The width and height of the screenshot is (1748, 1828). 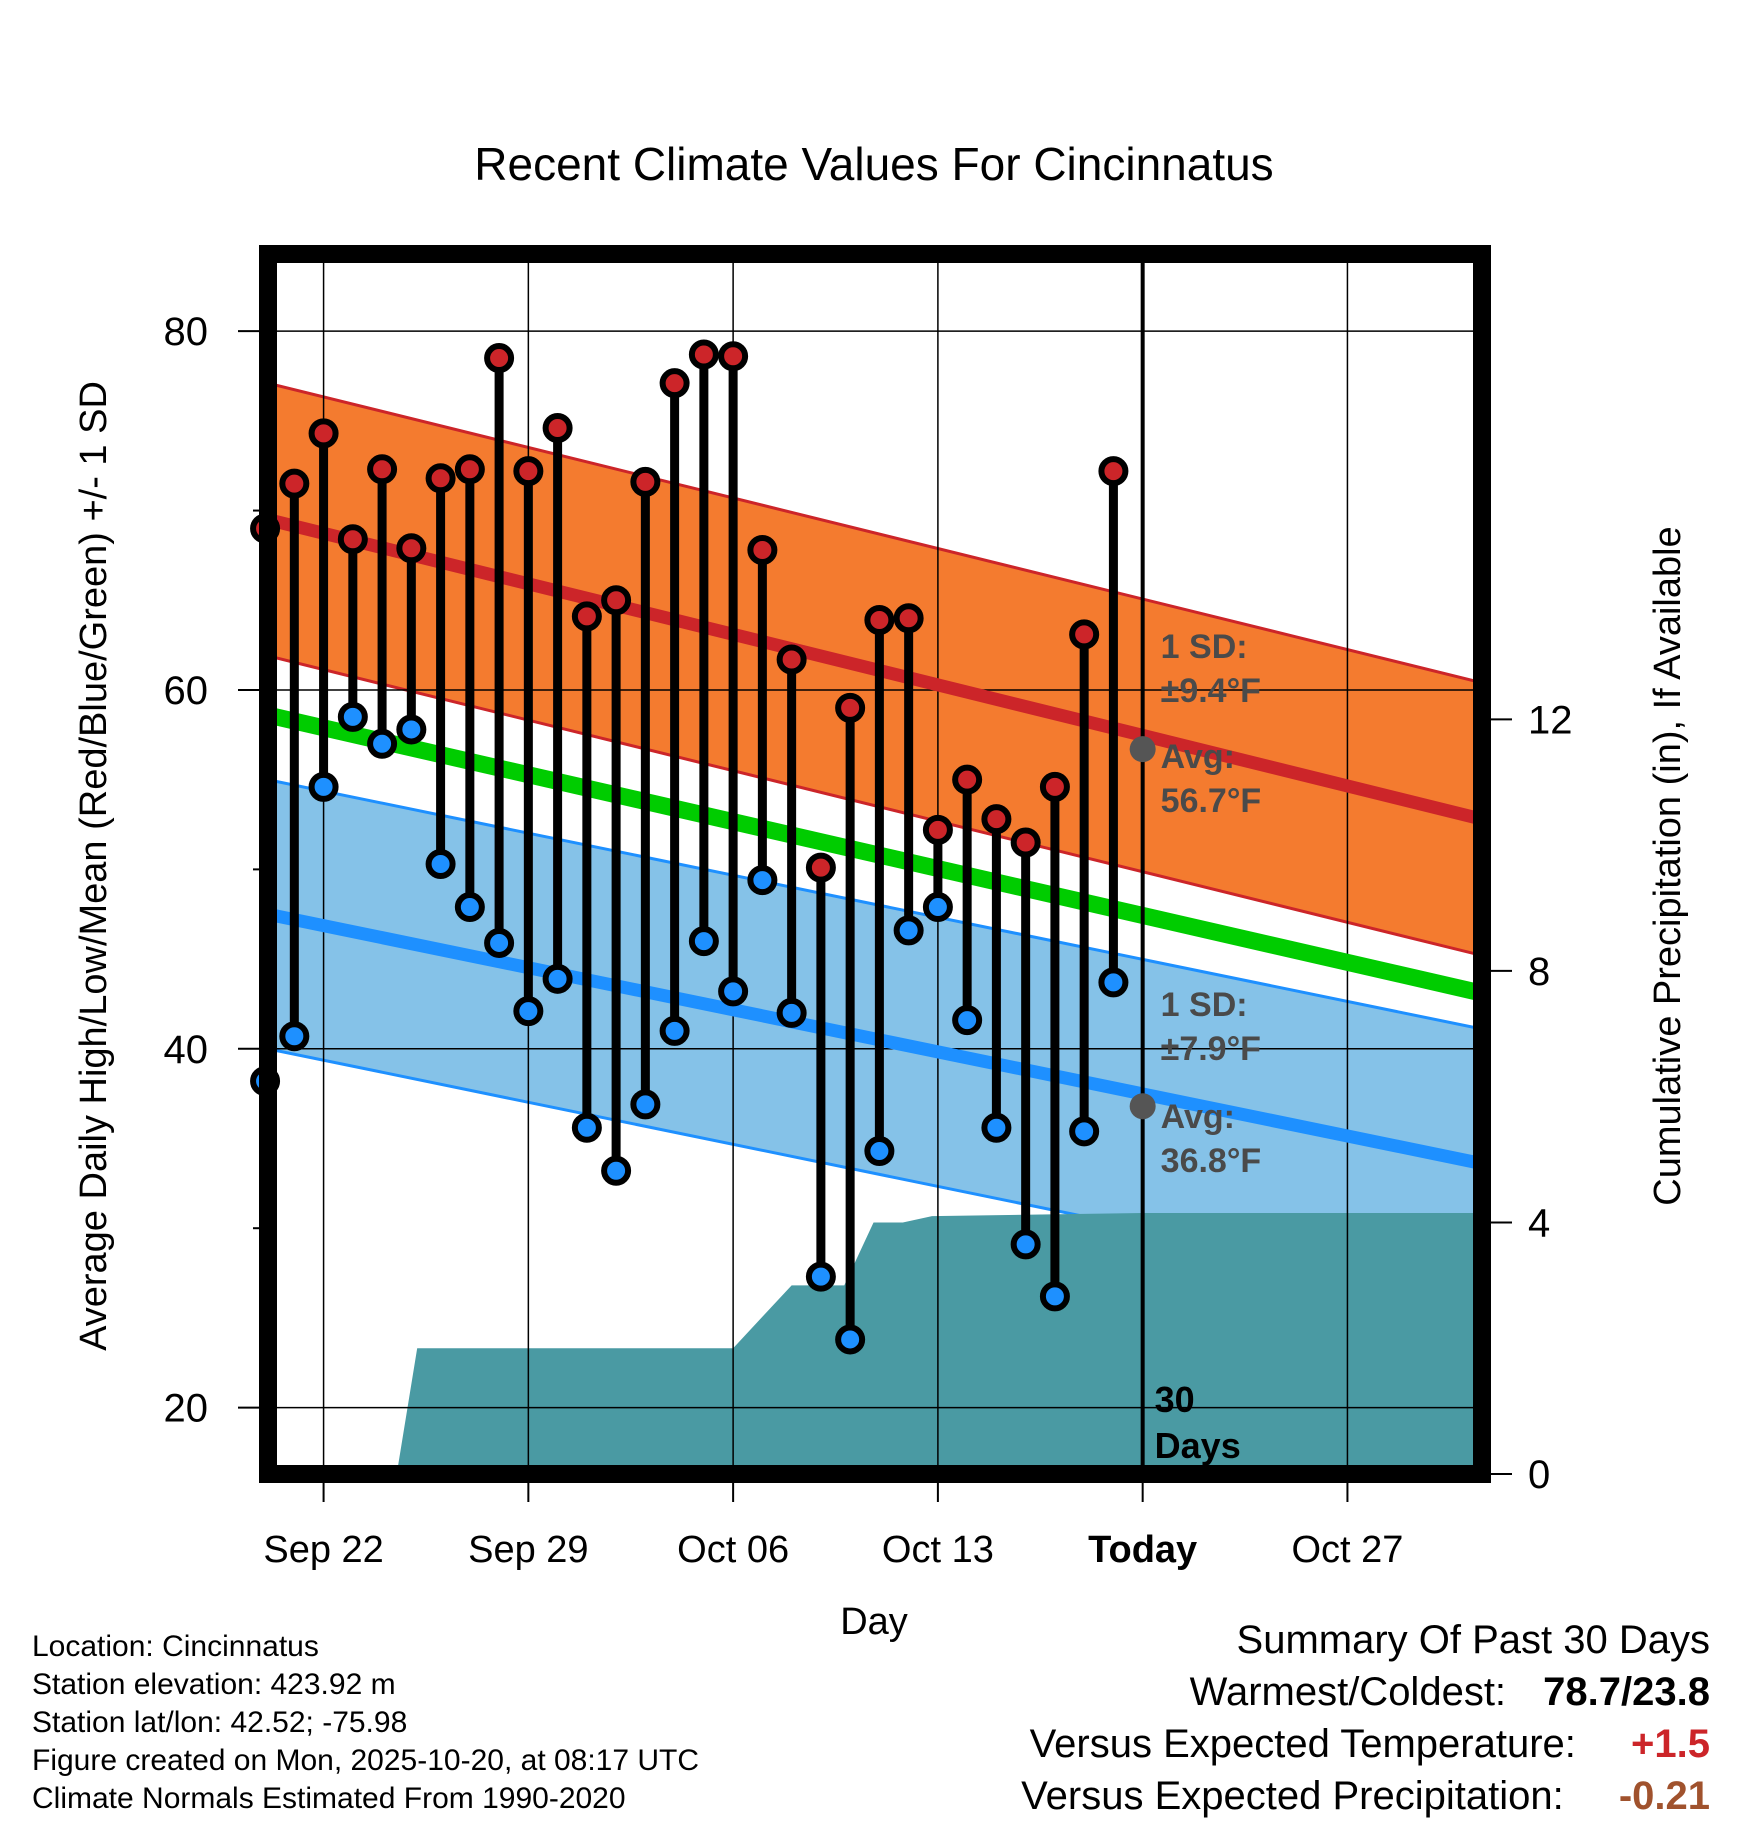 What do you see at coordinates (1670, 1744) in the screenshot?
I see `temp-anomaly-value: +1.5` at bounding box center [1670, 1744].